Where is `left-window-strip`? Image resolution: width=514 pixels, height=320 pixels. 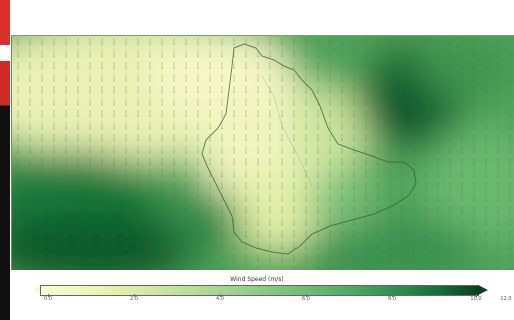 left-window-strip is located at coordinates (5, 160).